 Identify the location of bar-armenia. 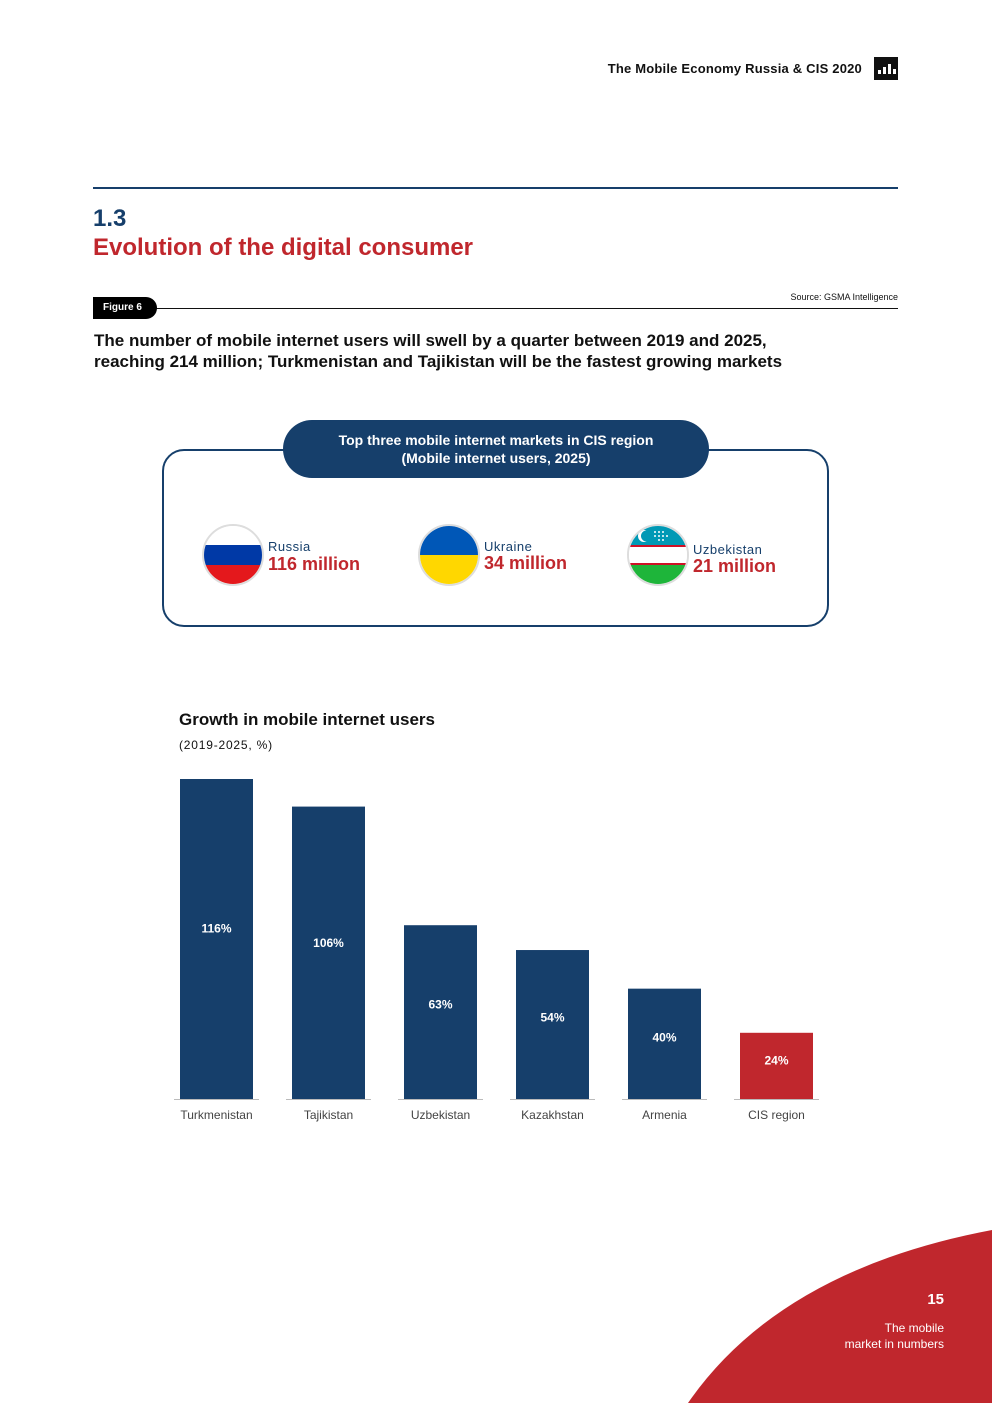
(664, 1043).